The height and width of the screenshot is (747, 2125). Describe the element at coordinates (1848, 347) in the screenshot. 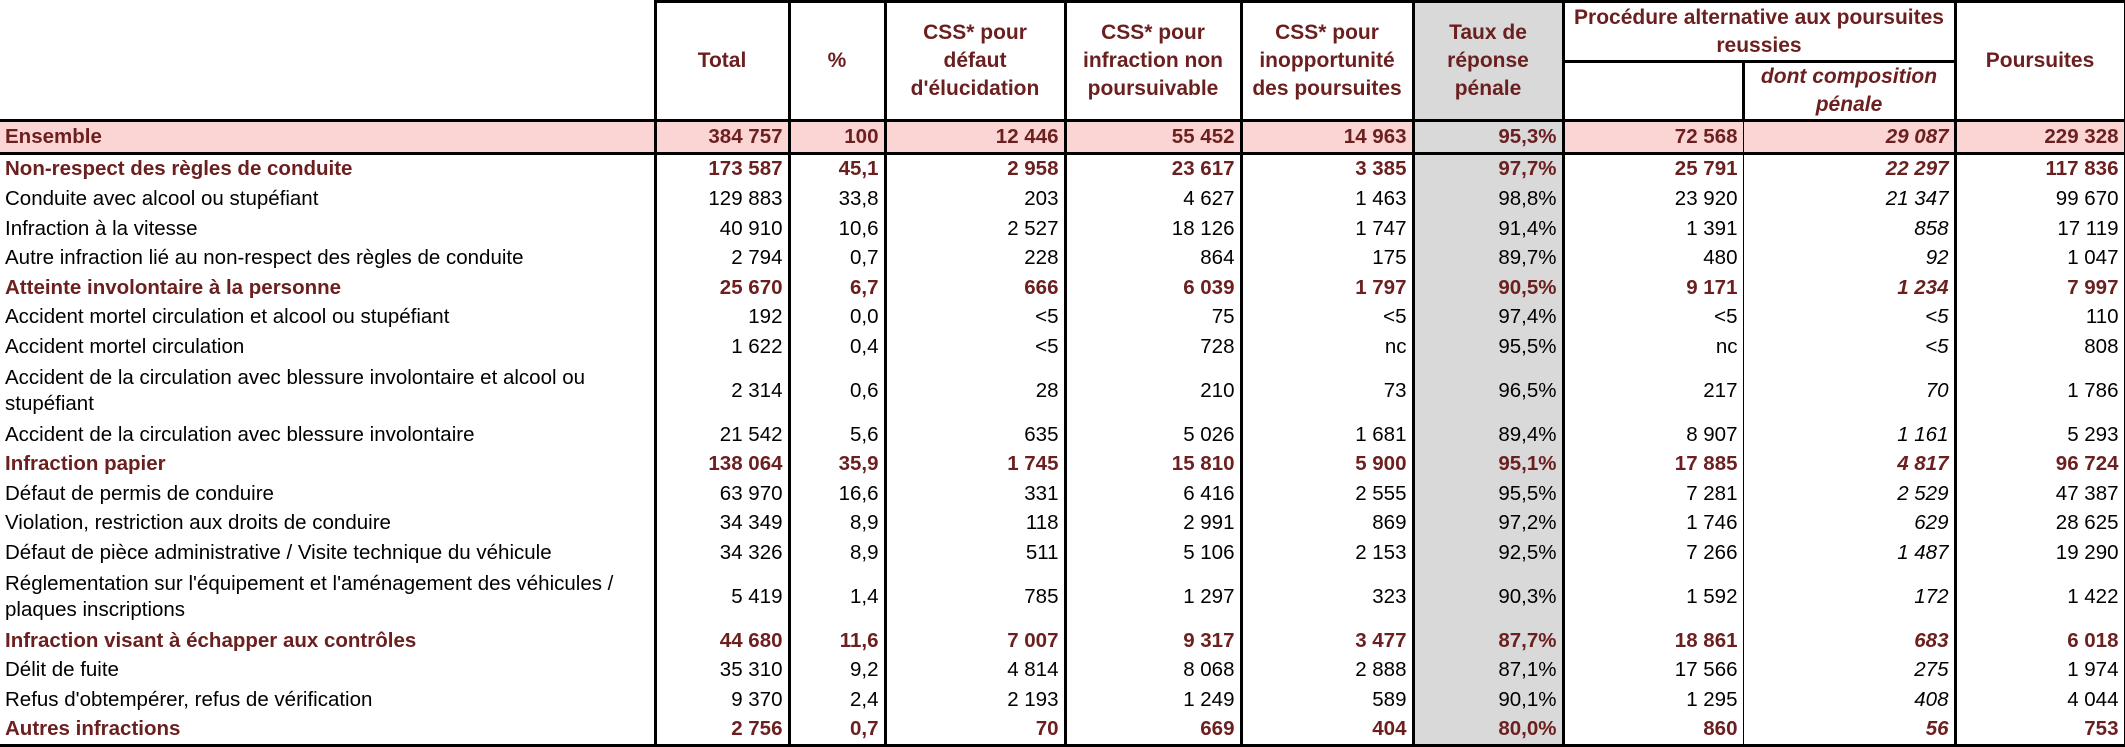

I see `cell-dont-composition: <5` at that location.